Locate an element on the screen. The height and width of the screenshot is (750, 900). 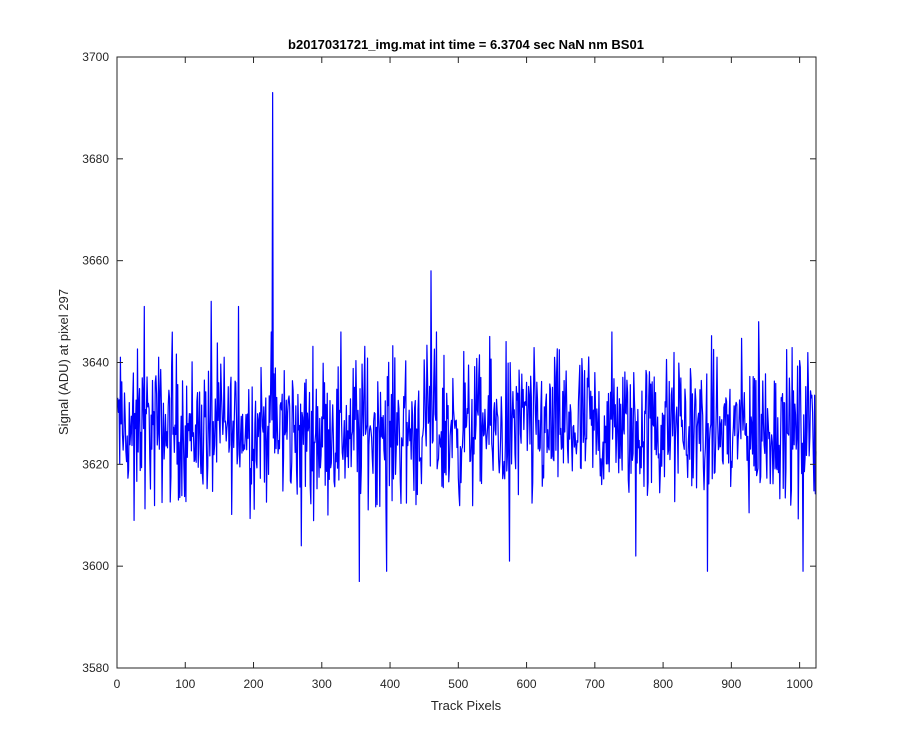
y-tick-label: 3600 is located at coordinates (95, 566).